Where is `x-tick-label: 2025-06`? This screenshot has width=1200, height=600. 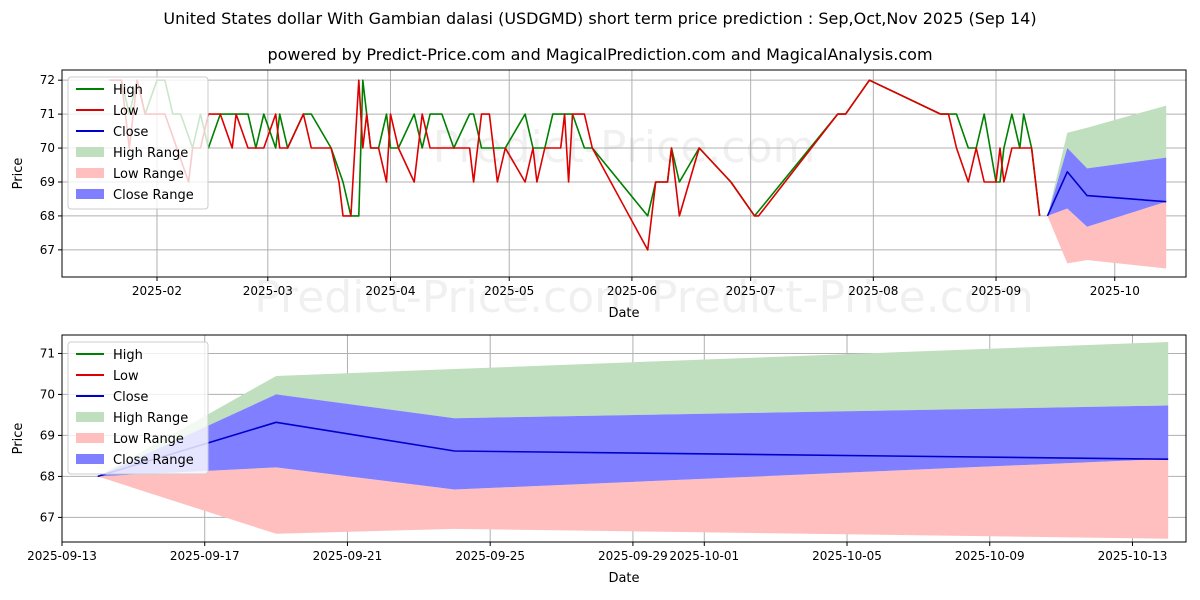 x-tick-label: 2025-06 is located at coordinates (632, 291).